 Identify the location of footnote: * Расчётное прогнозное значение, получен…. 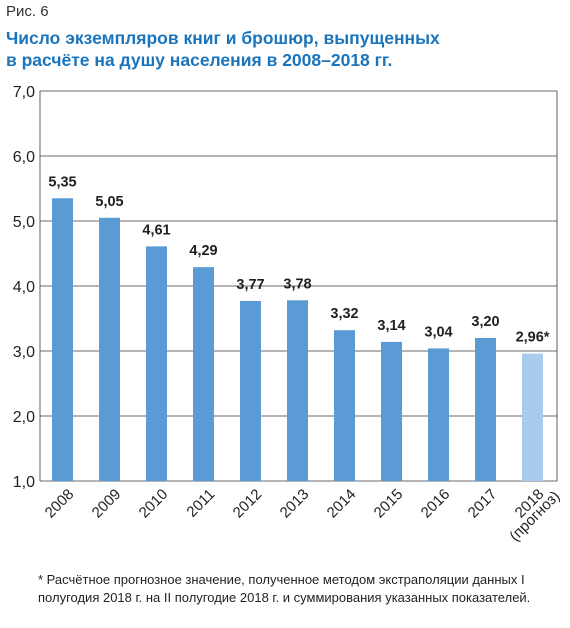
(284, 588).